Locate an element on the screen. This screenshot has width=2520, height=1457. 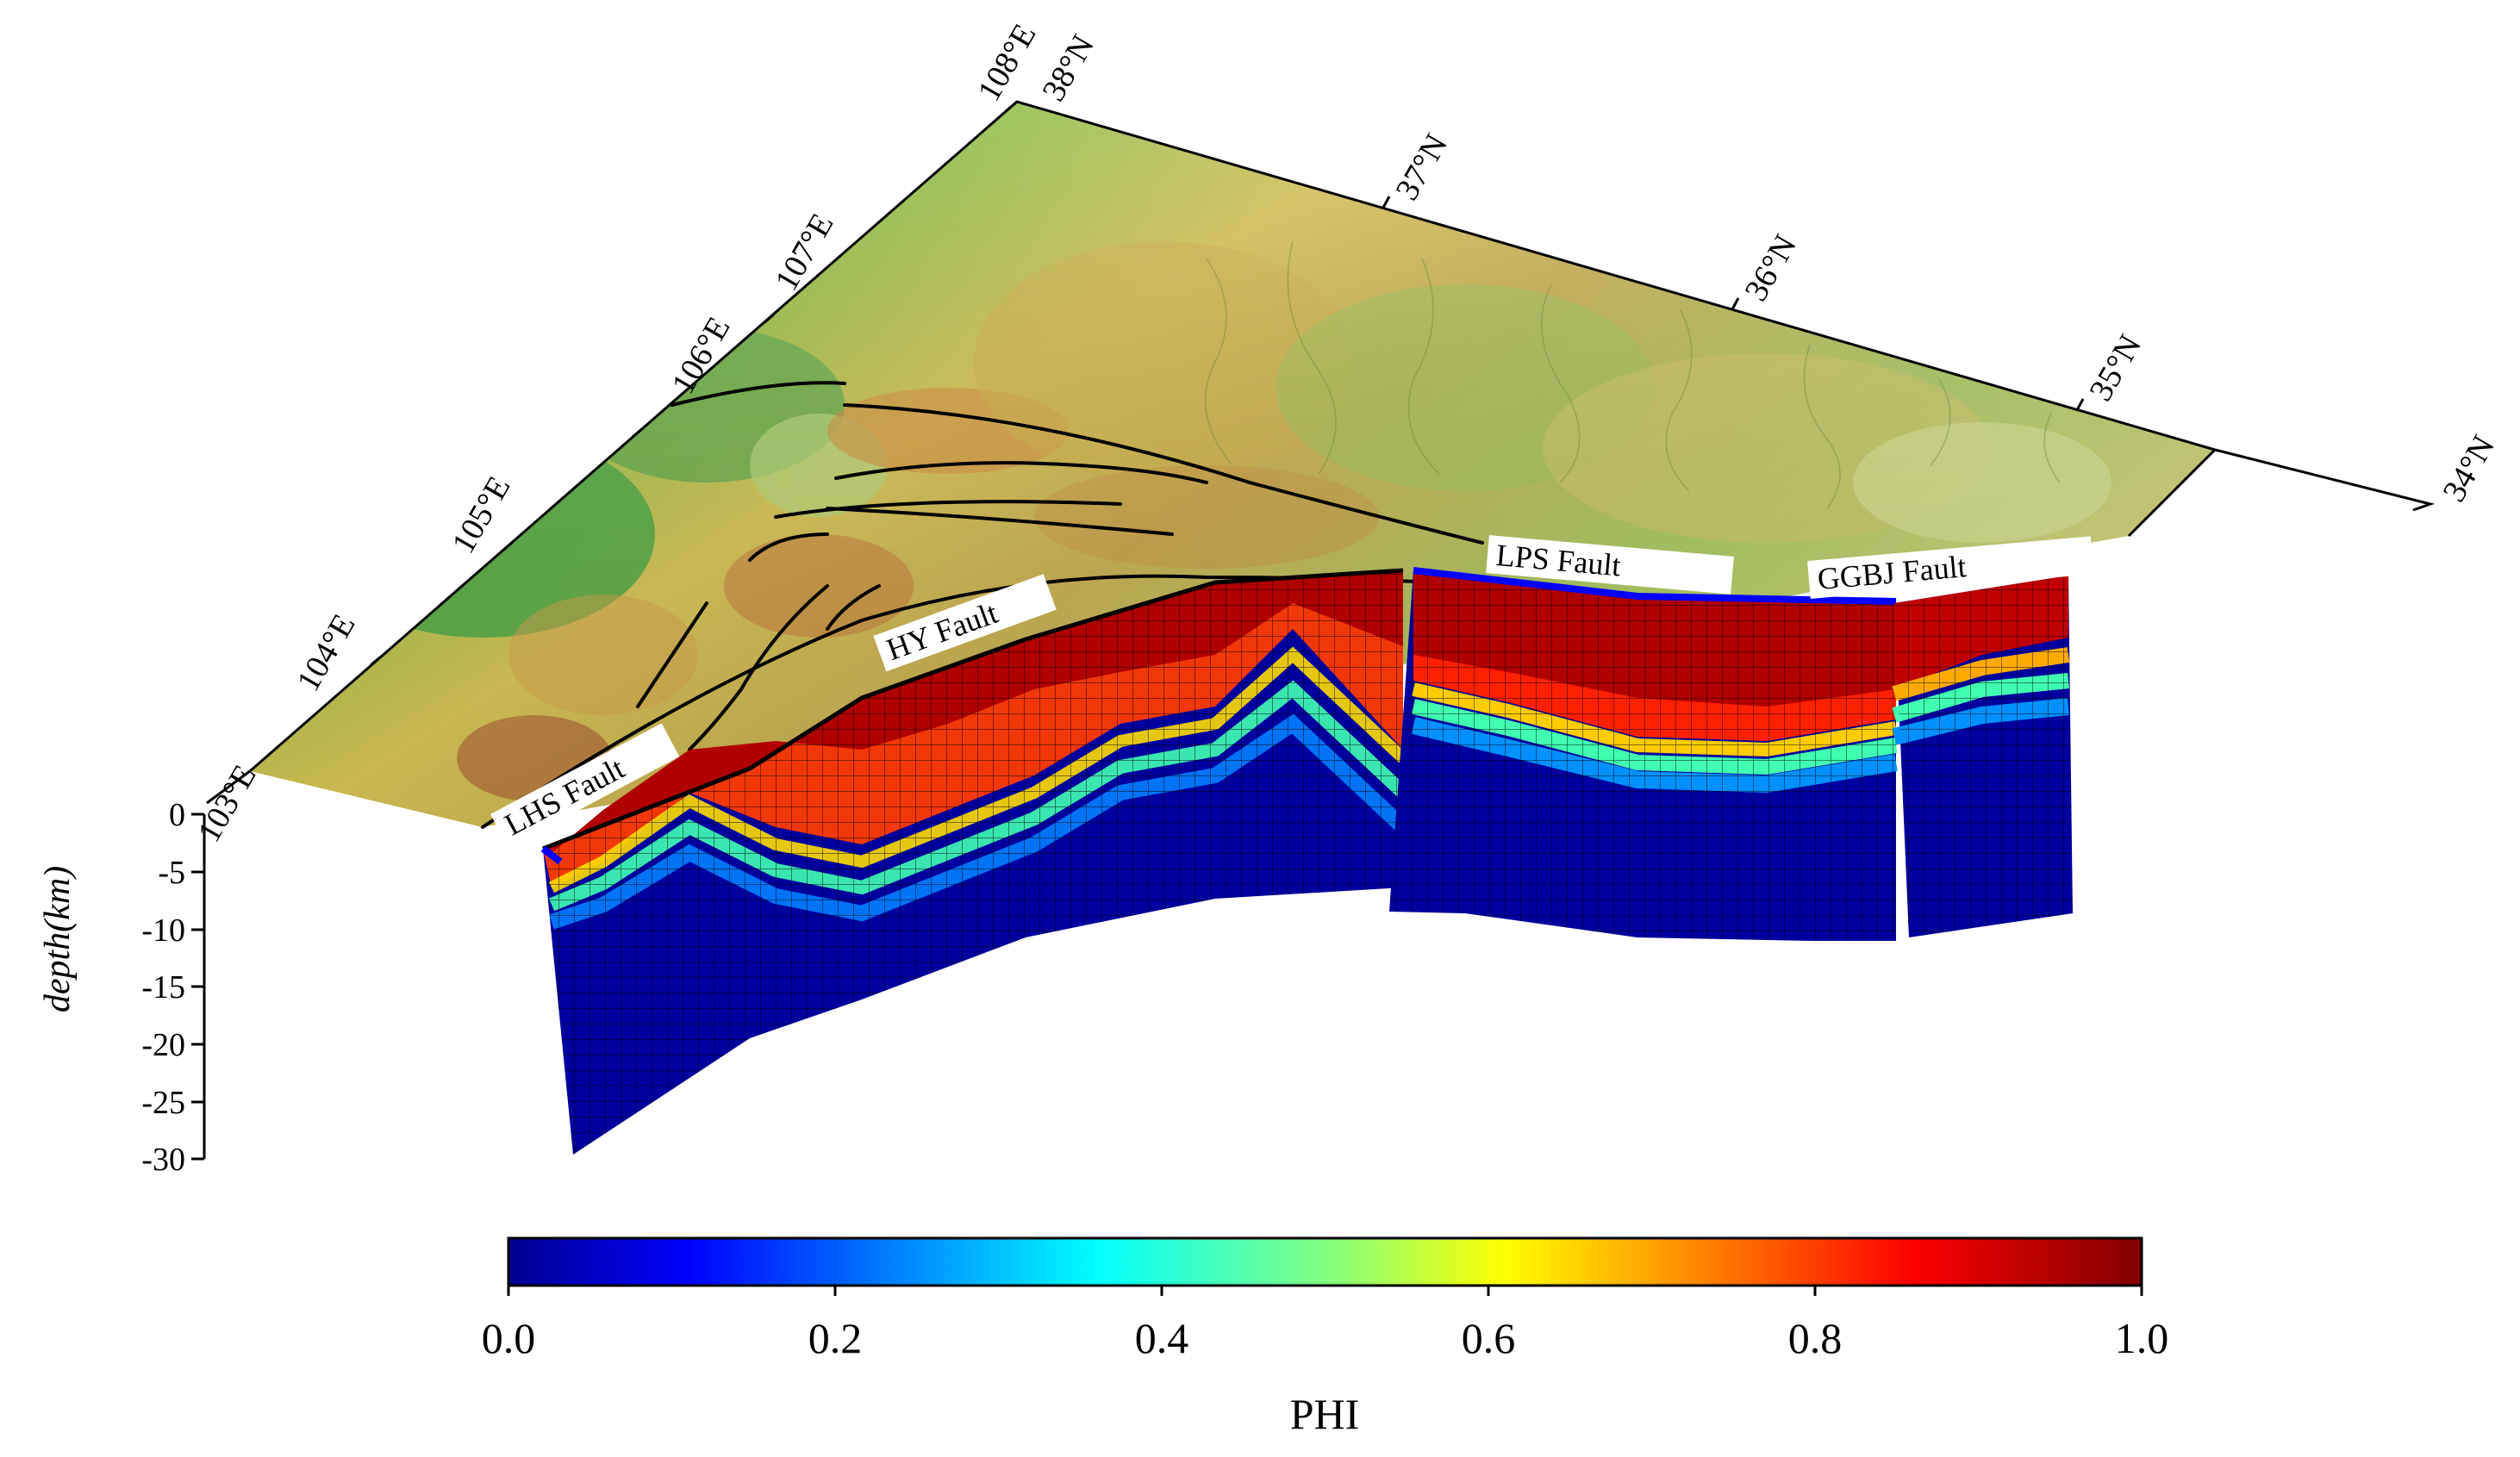
colorbar-tick-1: 0.2 is located at coordinates (836, 1338).